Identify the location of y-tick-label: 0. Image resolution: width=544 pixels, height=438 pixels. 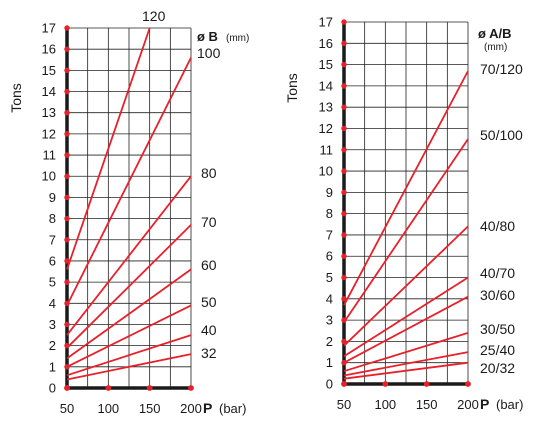
(52, 388).